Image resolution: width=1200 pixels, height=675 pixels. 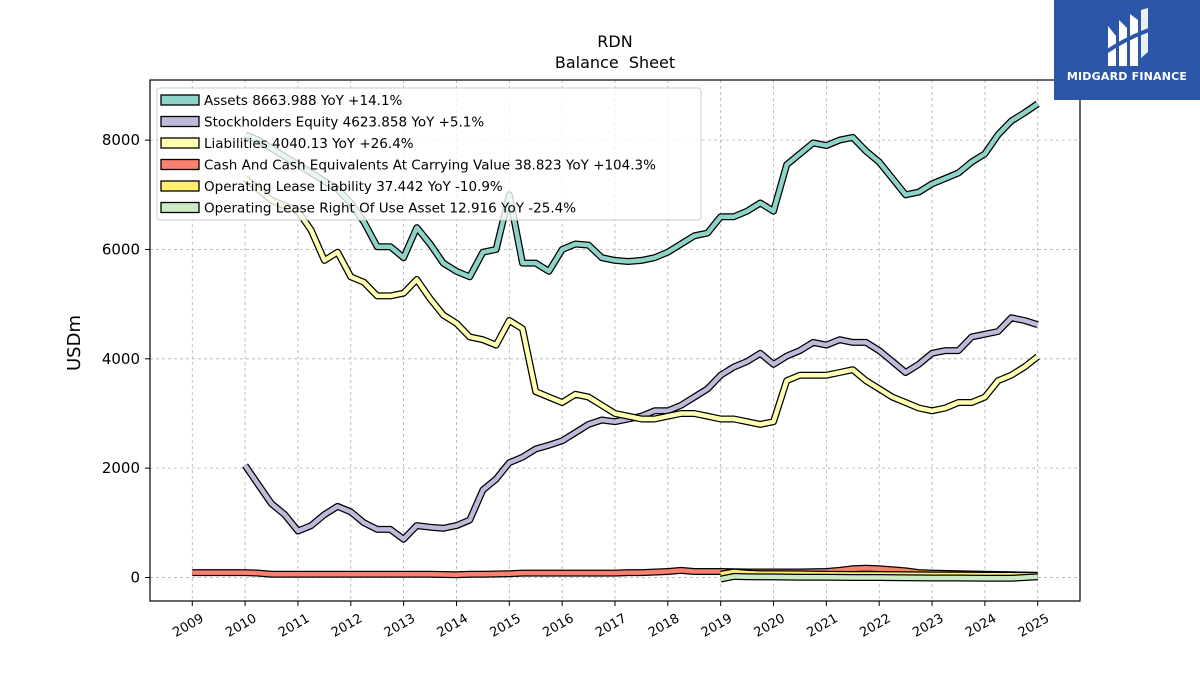 I want to click on x-tick-label: 2019, so click(x=717, y=626).